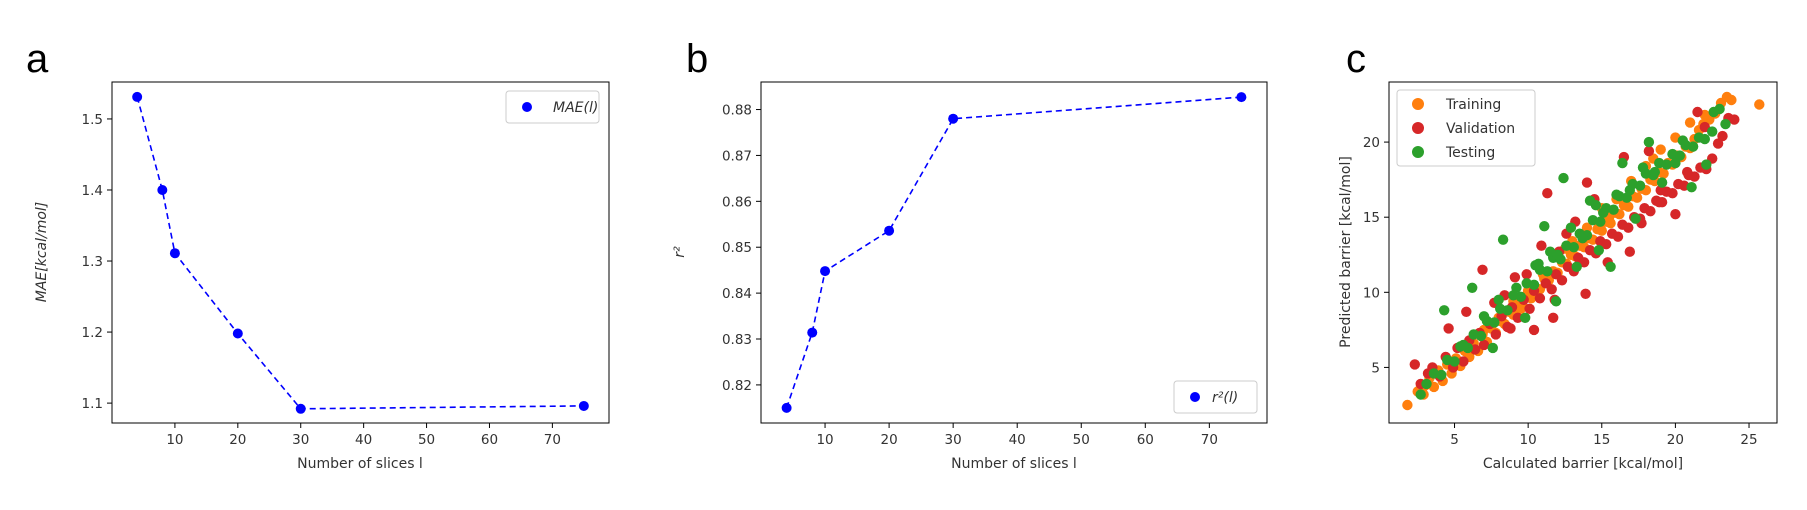  What do you see at coordinates (1748, 440) in the screenshot?
I see `panel-c-x-tick-label: 25` at bounding box center [1748, 440].